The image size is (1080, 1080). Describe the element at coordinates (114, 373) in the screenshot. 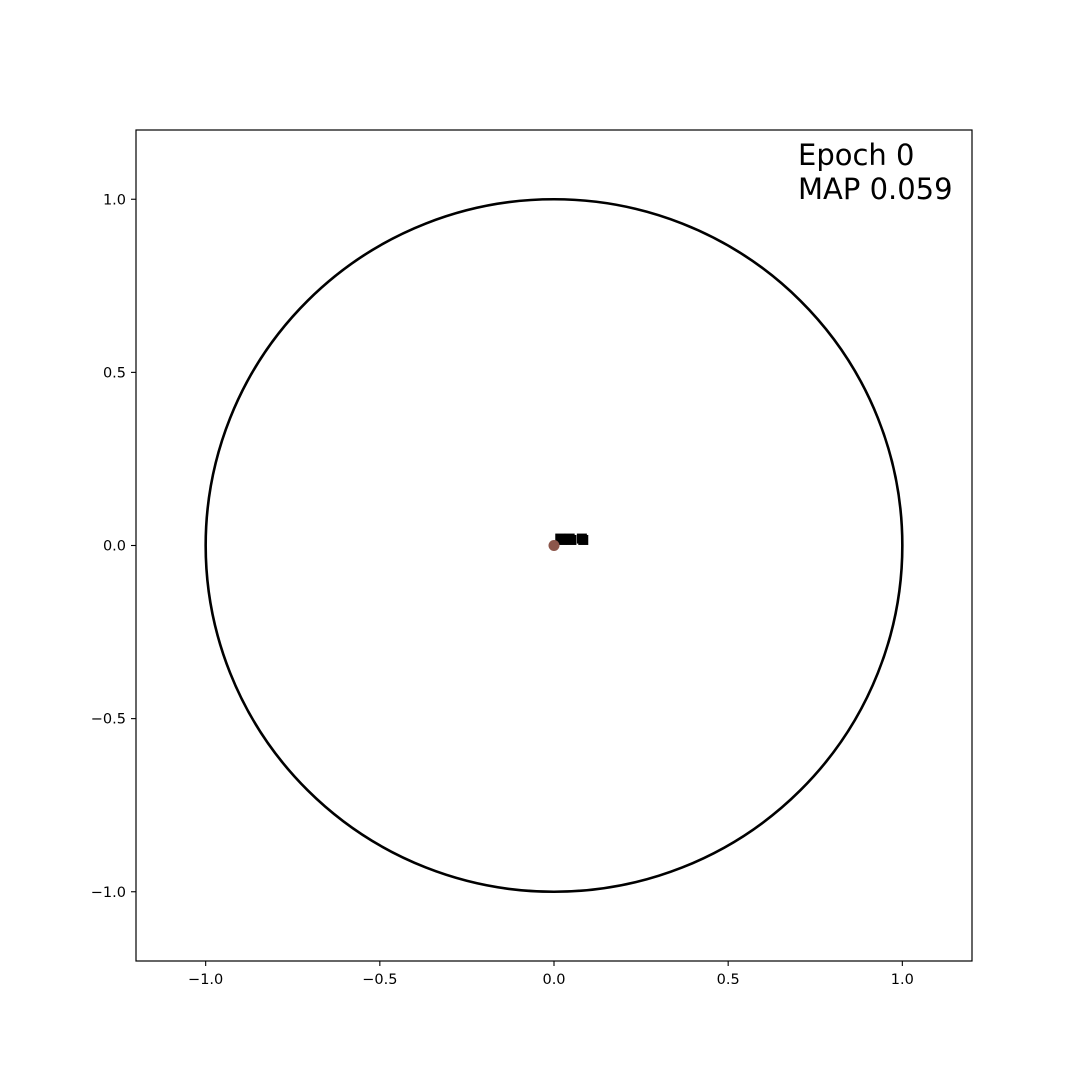

I see `y-tick-label: 0.5` at that location.